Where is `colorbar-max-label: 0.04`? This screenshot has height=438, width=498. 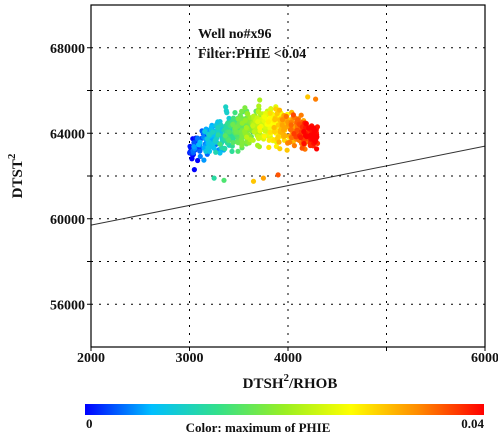 colorbar-max-label: 0.04 is located at coordinates (472, 423).